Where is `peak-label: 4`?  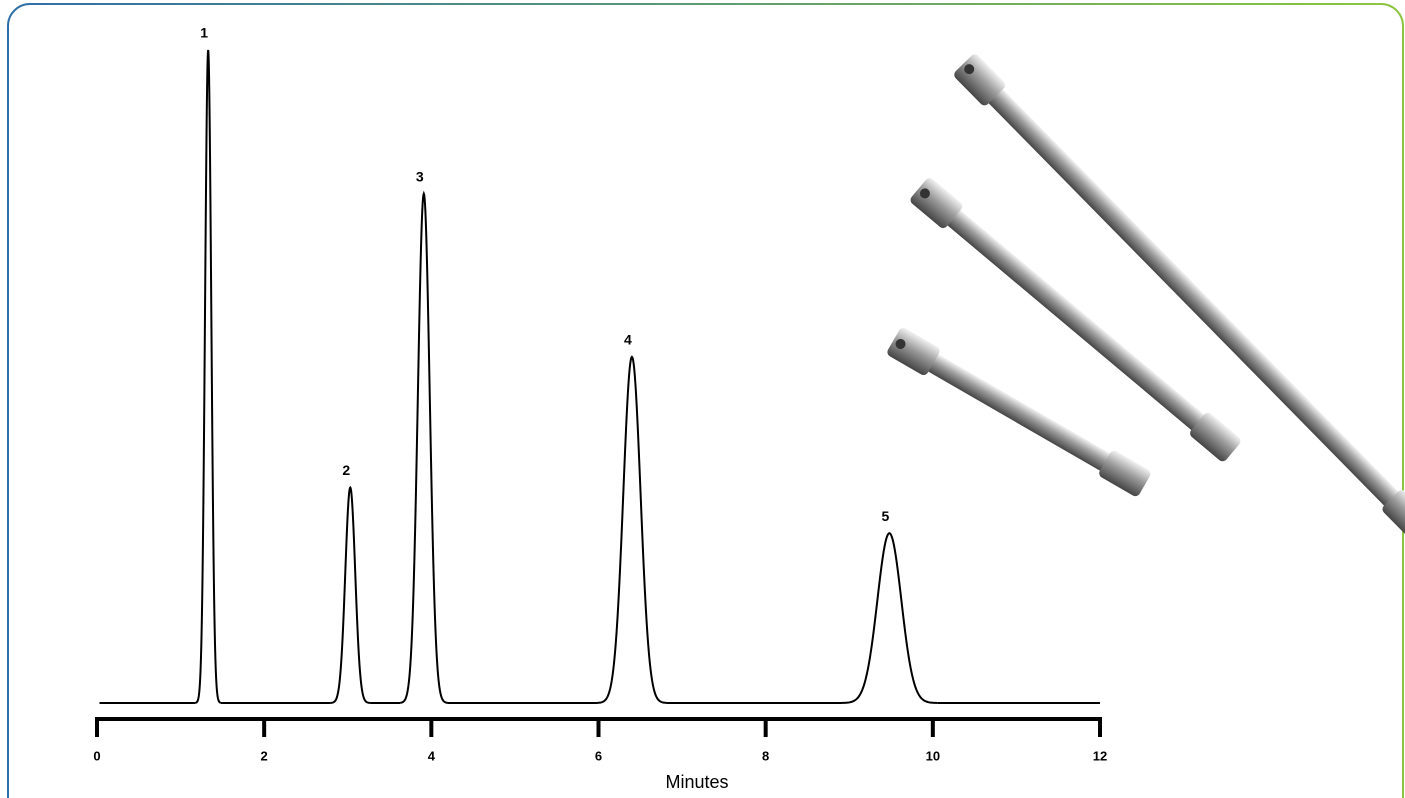 peak-label: 4 is located at coordinates (628, 340).